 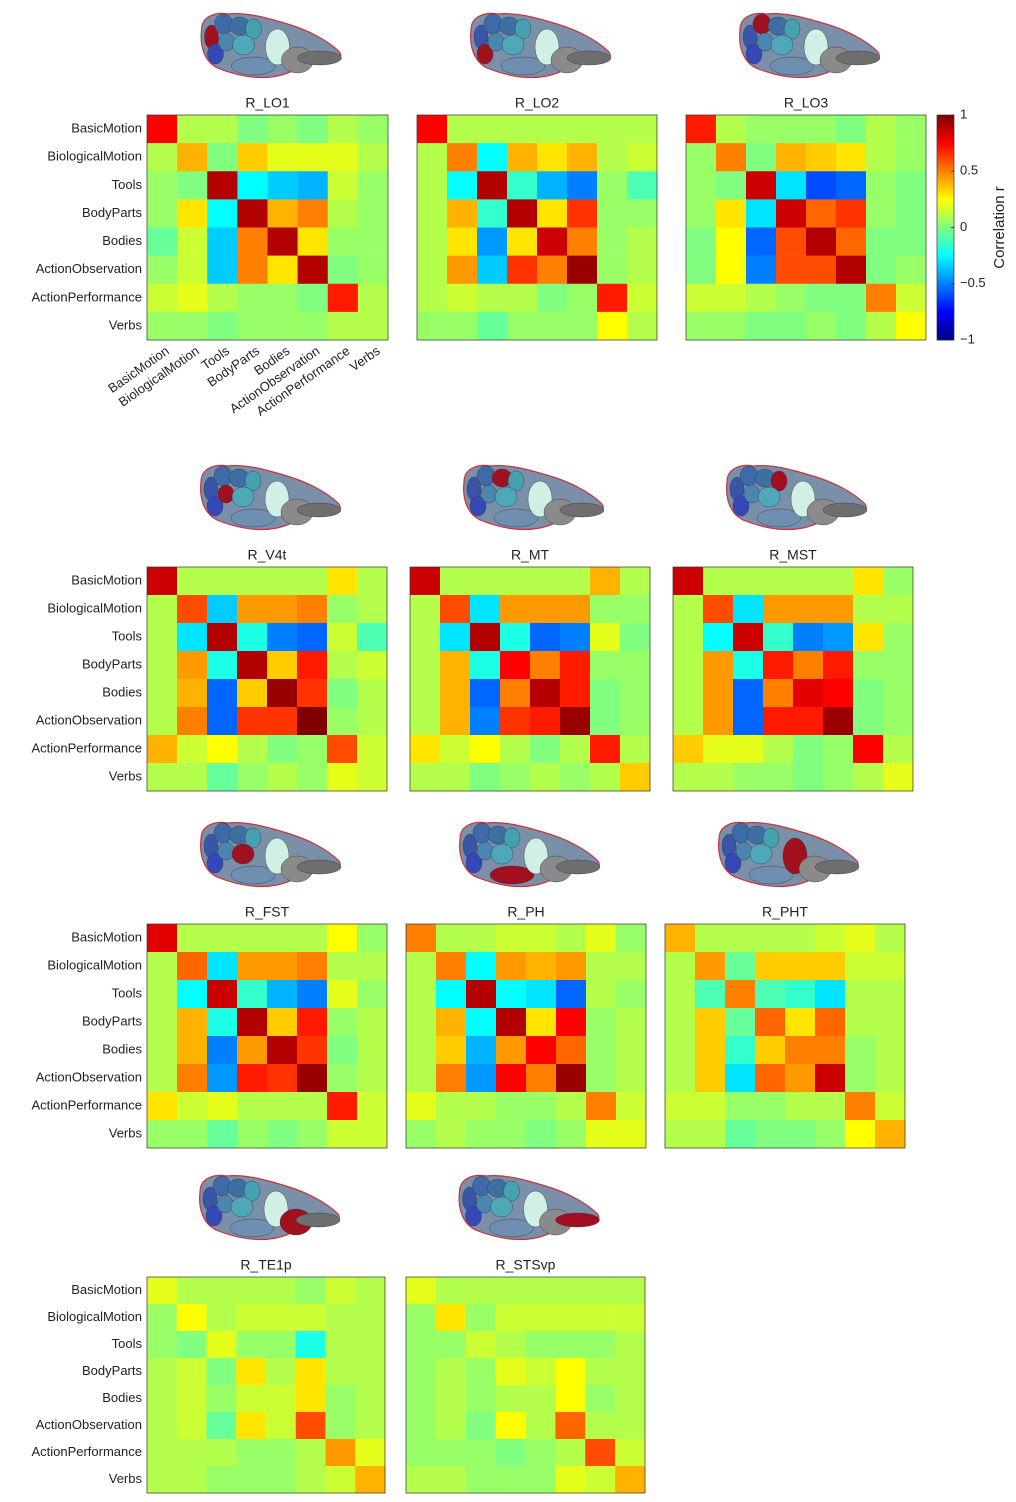 I want to click on panel-title: R_LO1, so click(x=267, y=103).